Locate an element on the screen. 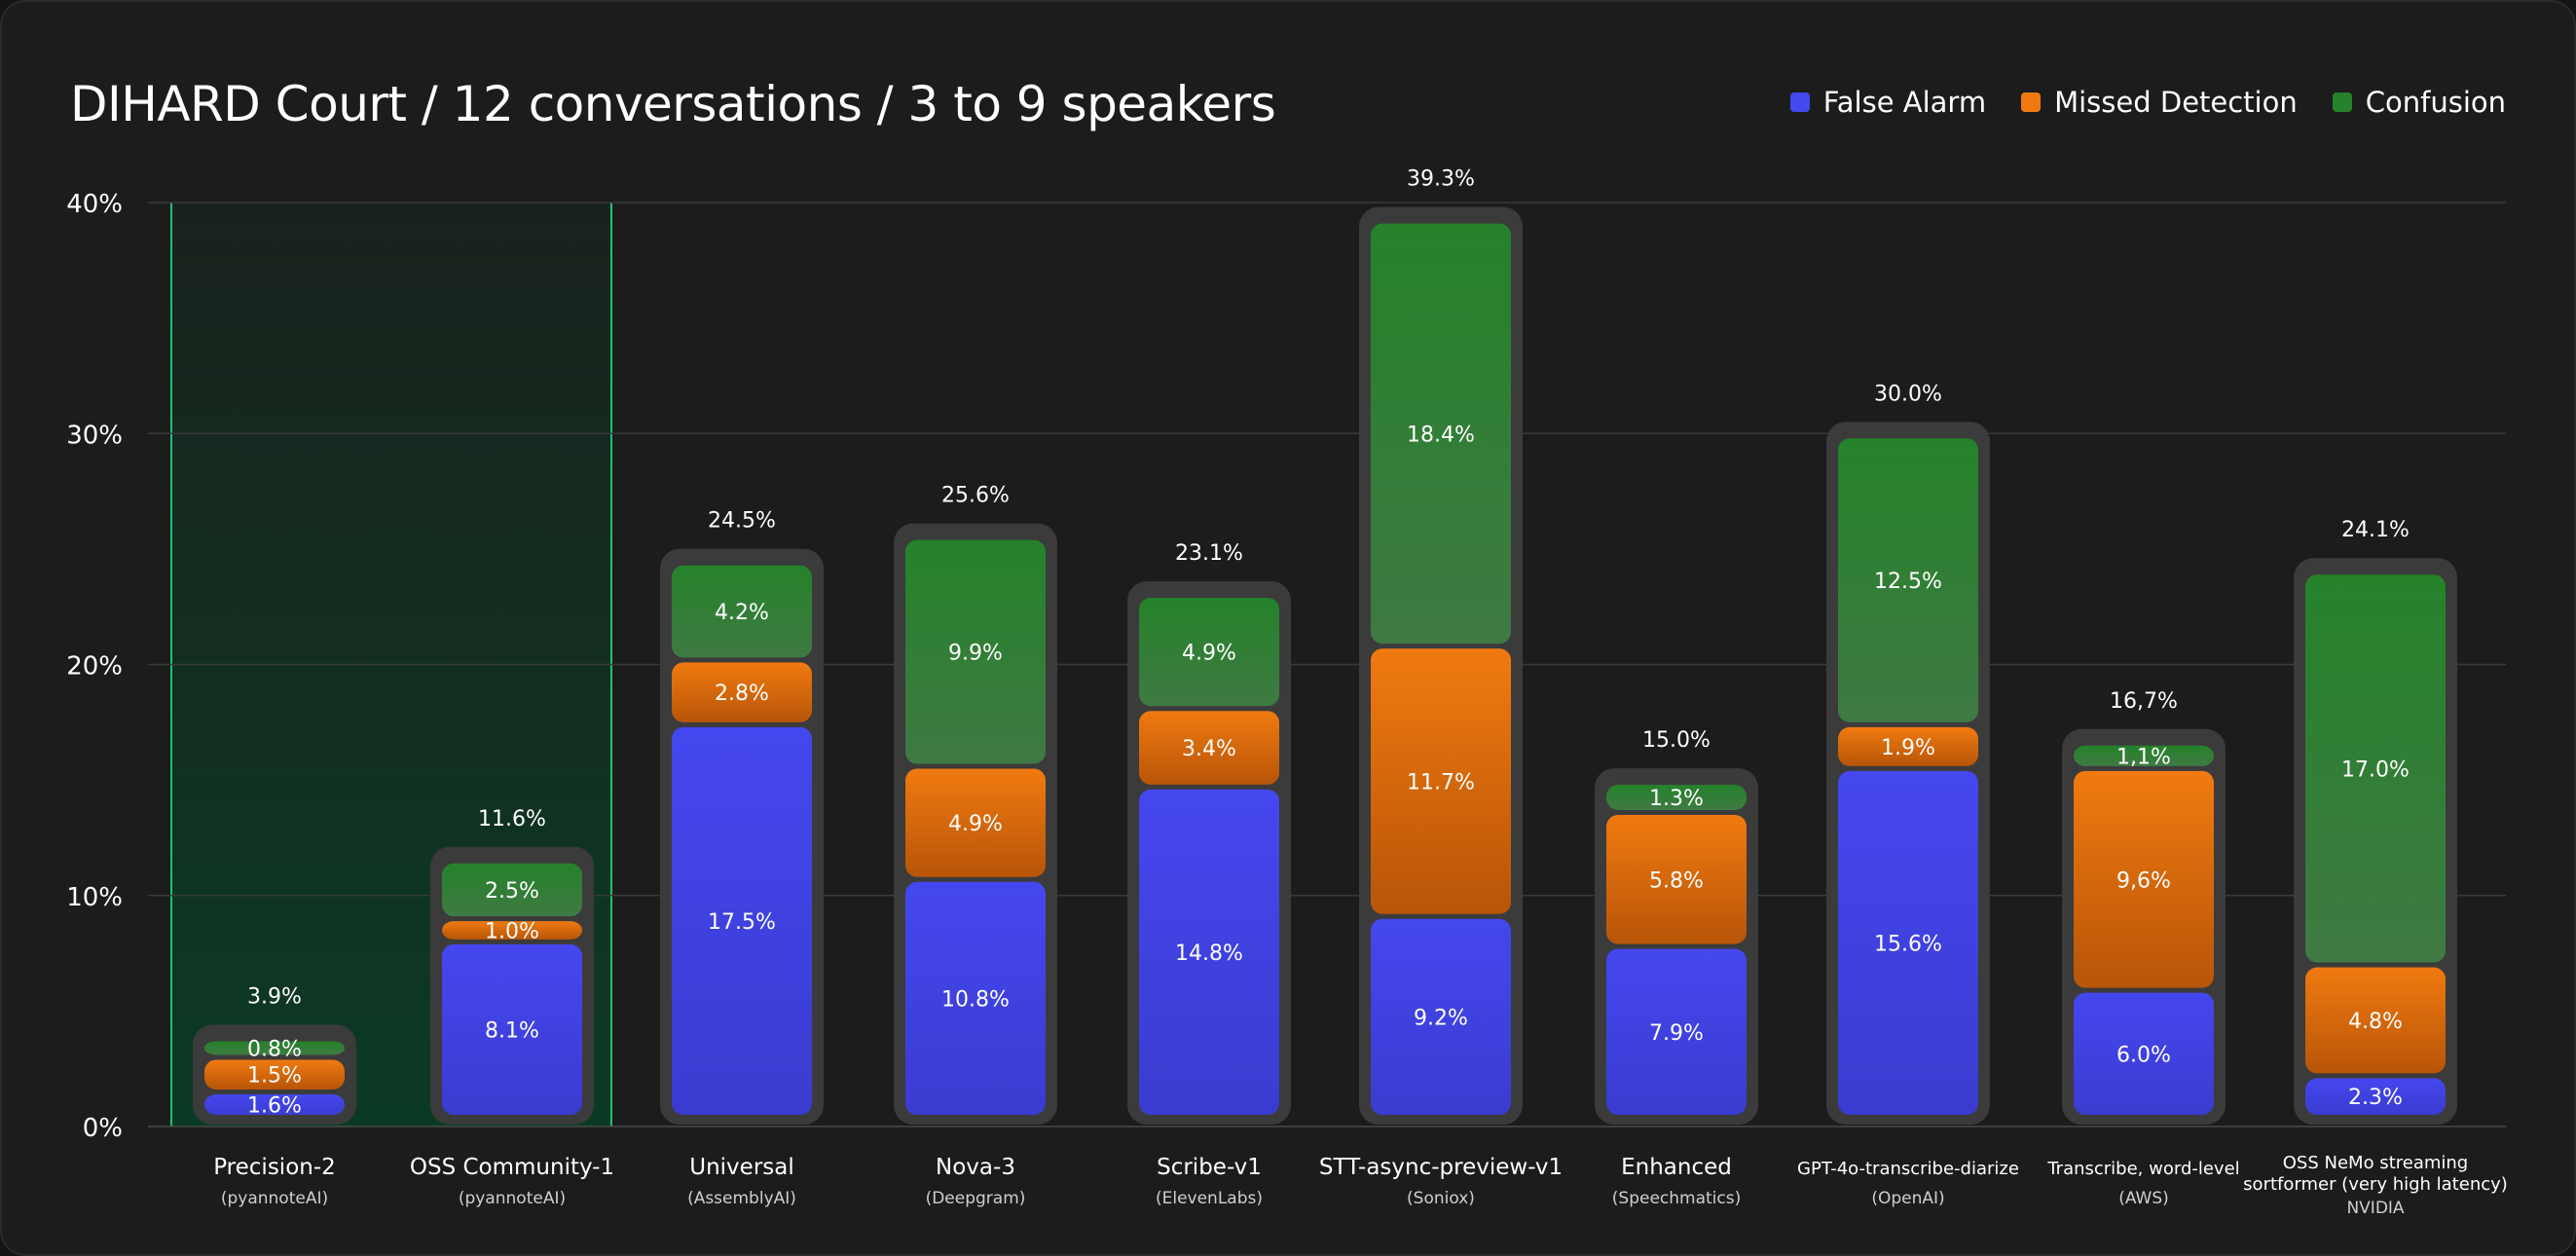  segment-label-confusion-oss-nemo-streaming-sortformer-very-high-latency: 17.0% is located at coordinates (2375, 769).